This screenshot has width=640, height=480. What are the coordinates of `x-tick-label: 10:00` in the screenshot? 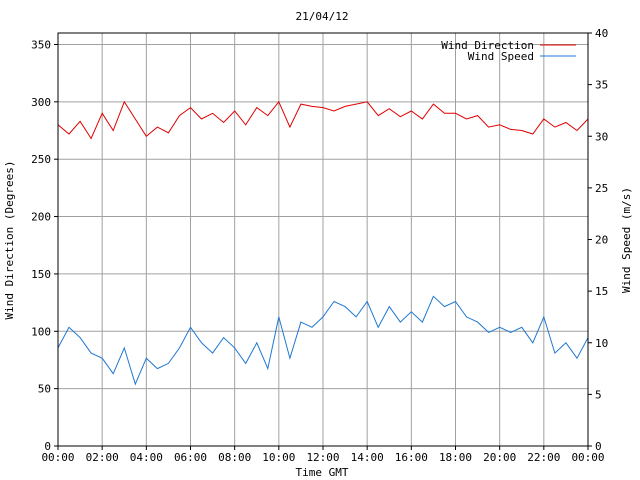 It's located at (278, 457).